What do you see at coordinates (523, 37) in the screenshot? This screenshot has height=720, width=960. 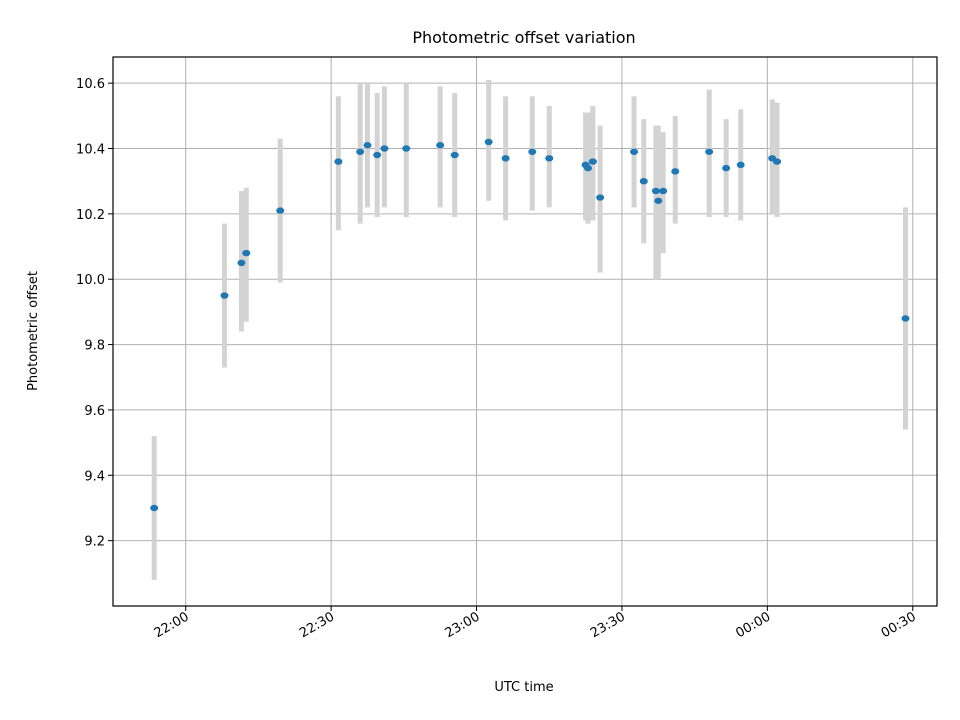 I see `chart-title: Photometric offset variation` at bounding box center [523, 37].